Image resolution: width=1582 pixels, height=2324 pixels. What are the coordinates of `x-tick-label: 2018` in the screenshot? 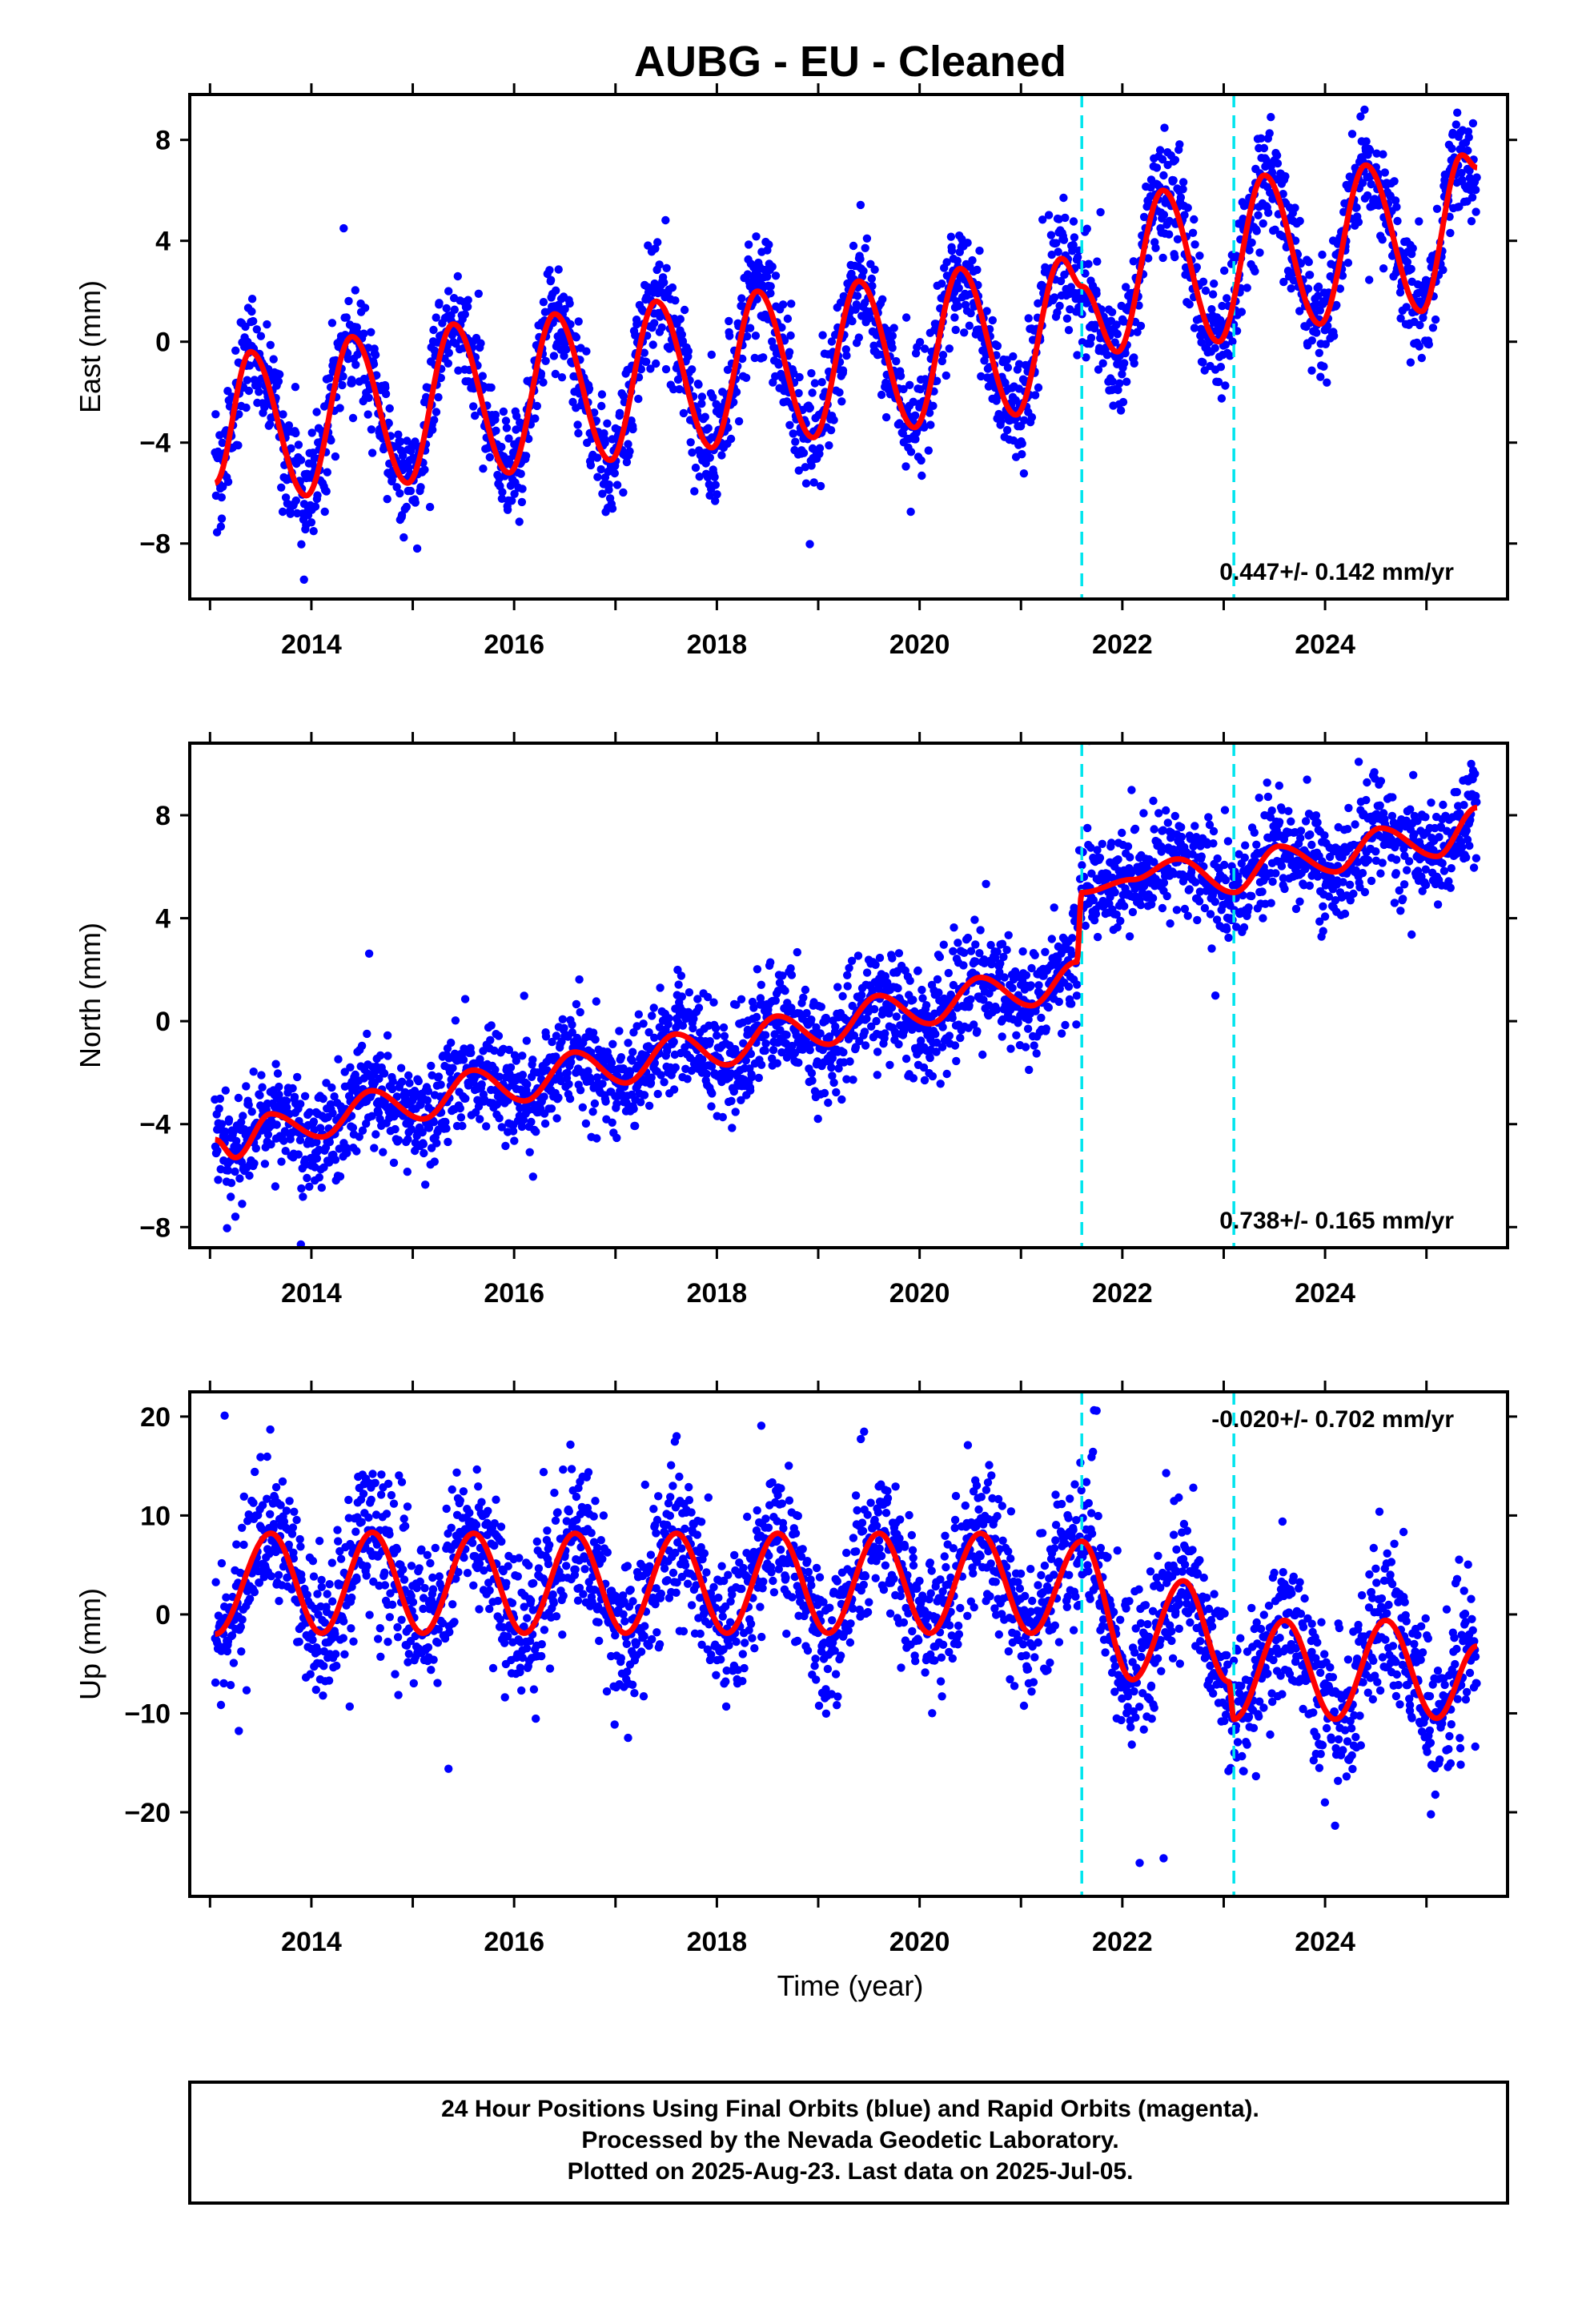 It's located at (717, 644).